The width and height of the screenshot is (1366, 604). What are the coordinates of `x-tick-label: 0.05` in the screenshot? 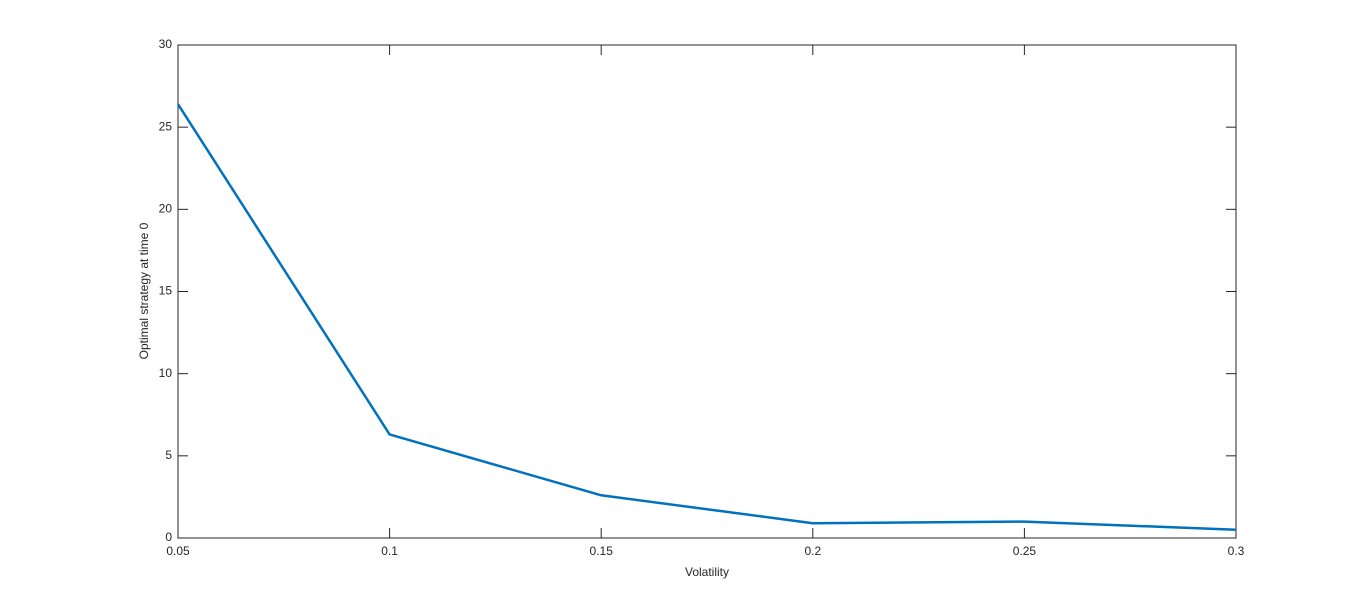 It's located at (178, 551).